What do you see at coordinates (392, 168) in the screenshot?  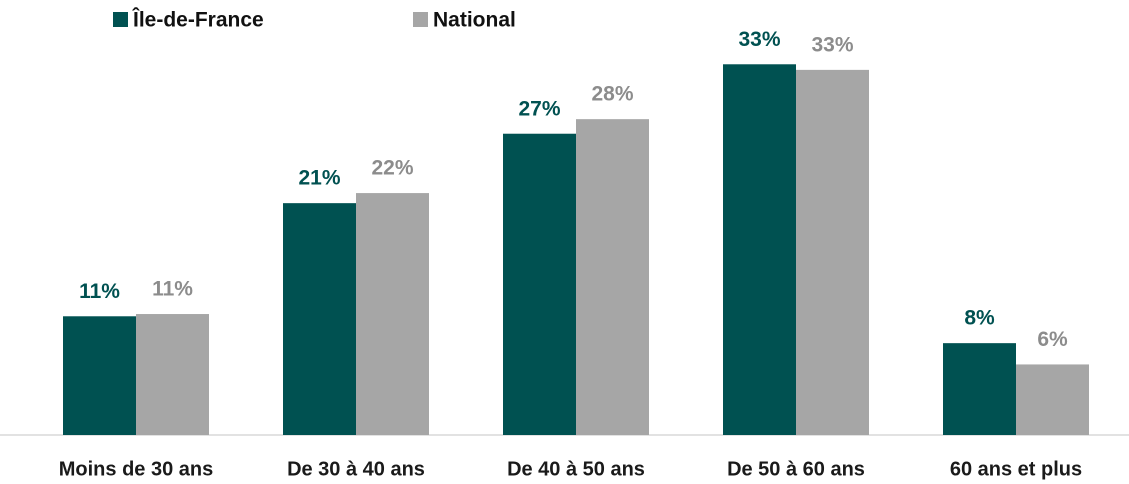 I see `data-label: 22%` at bounding box center [392, 168].